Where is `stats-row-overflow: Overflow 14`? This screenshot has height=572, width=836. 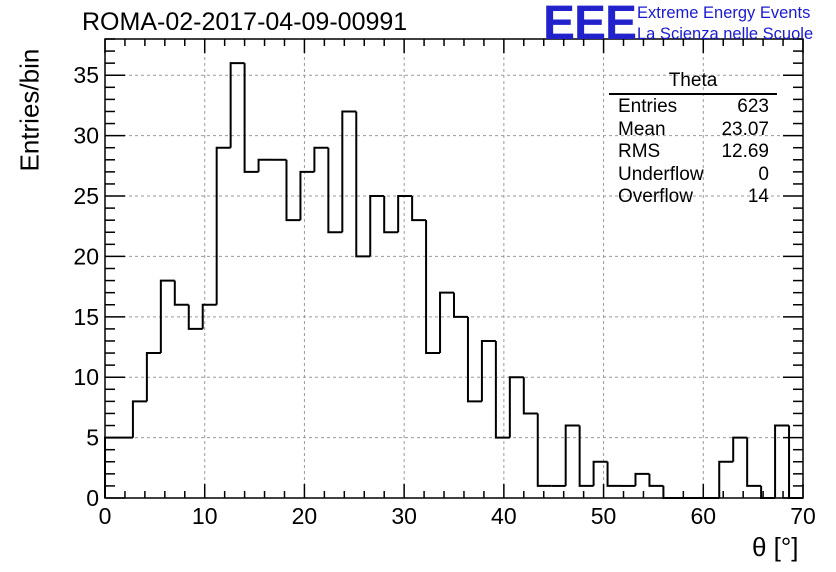 stats-row-overflow: Overflow 14 is located at coordinates (693, 197).